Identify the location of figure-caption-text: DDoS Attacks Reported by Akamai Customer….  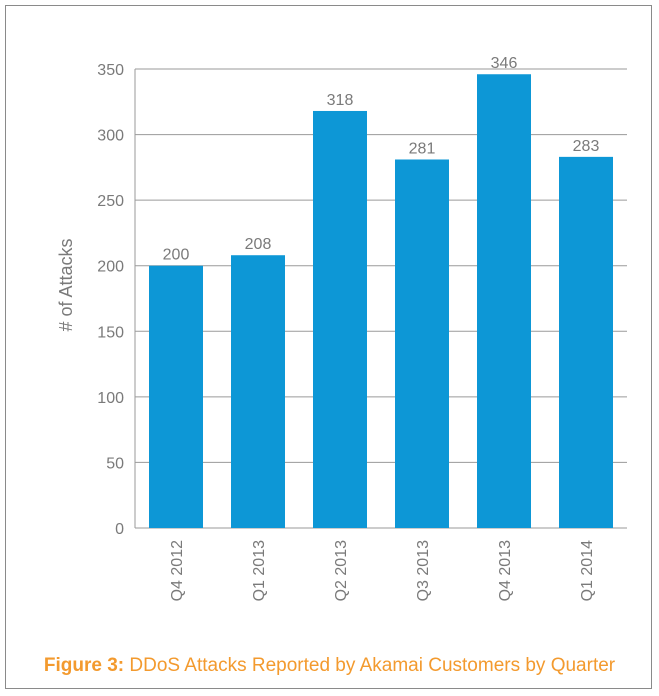
(372, 665).